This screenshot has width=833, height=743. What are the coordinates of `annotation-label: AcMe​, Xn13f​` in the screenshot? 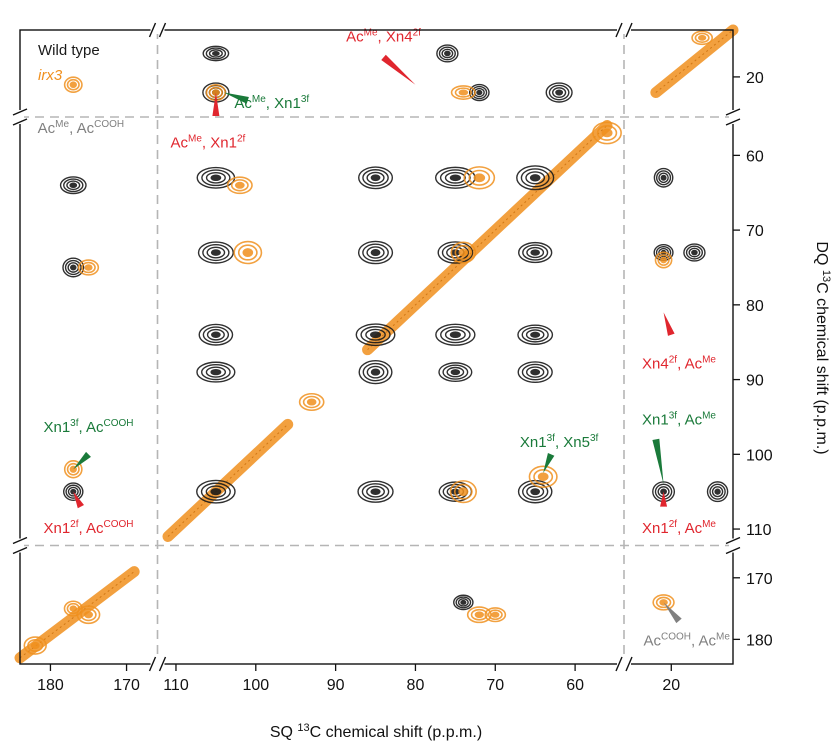 It's located at (271, 103).